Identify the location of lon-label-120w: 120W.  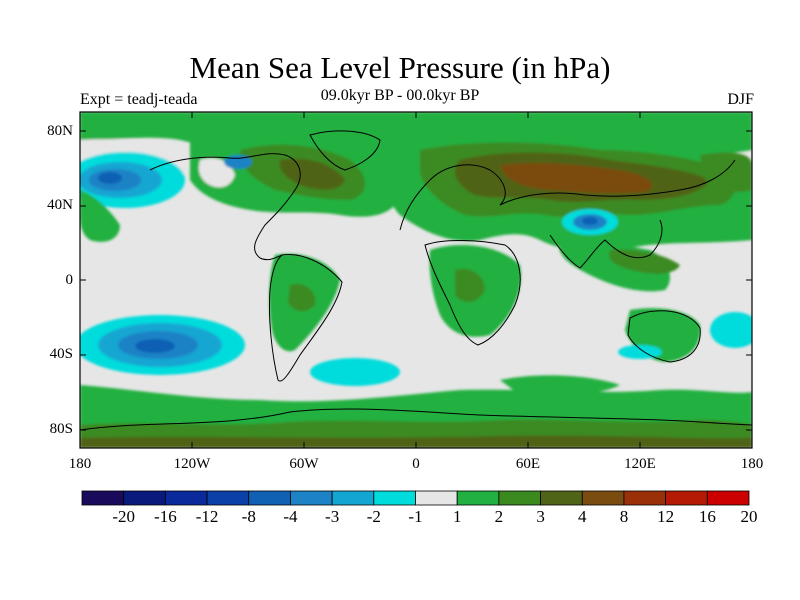
(192, 464).